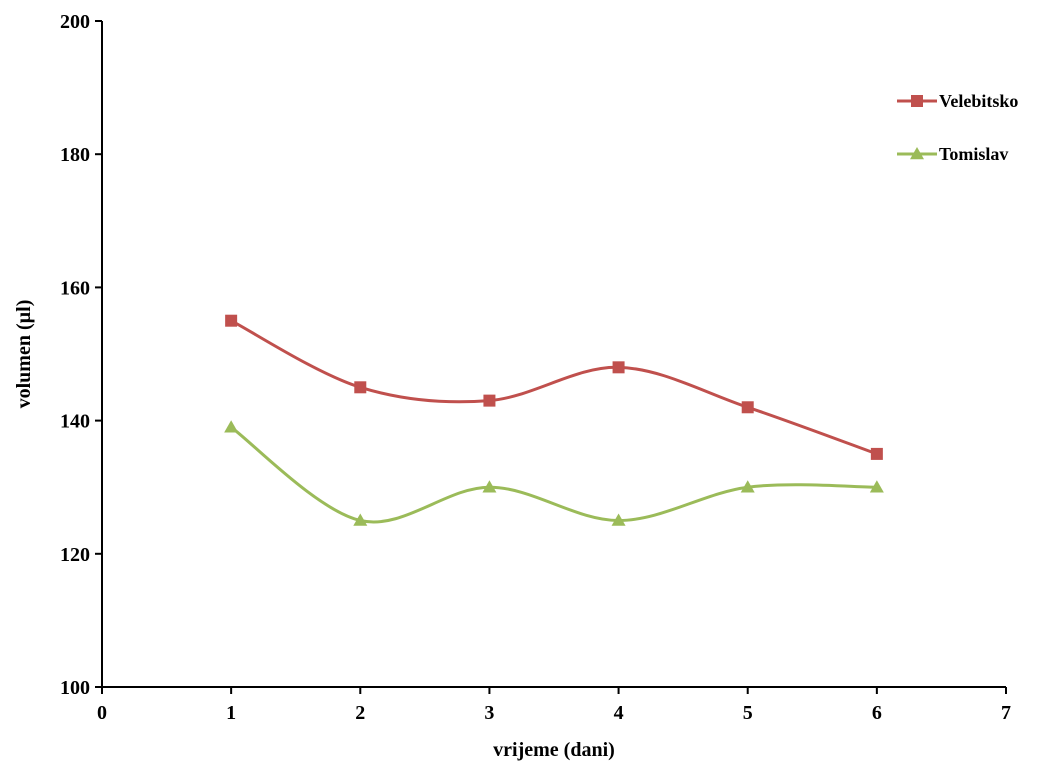  What do you see at coordinates (75, 688) in the screenshot?
I see `y-tick-label: 100` at bounding box center [75, 688].